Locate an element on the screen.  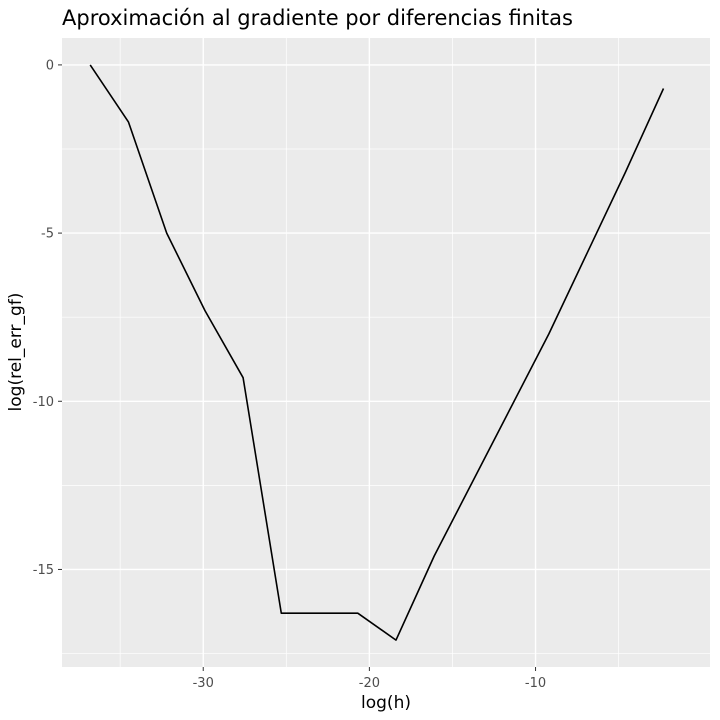
x-axis-title: log(h) is located at coordinates (386, 703).